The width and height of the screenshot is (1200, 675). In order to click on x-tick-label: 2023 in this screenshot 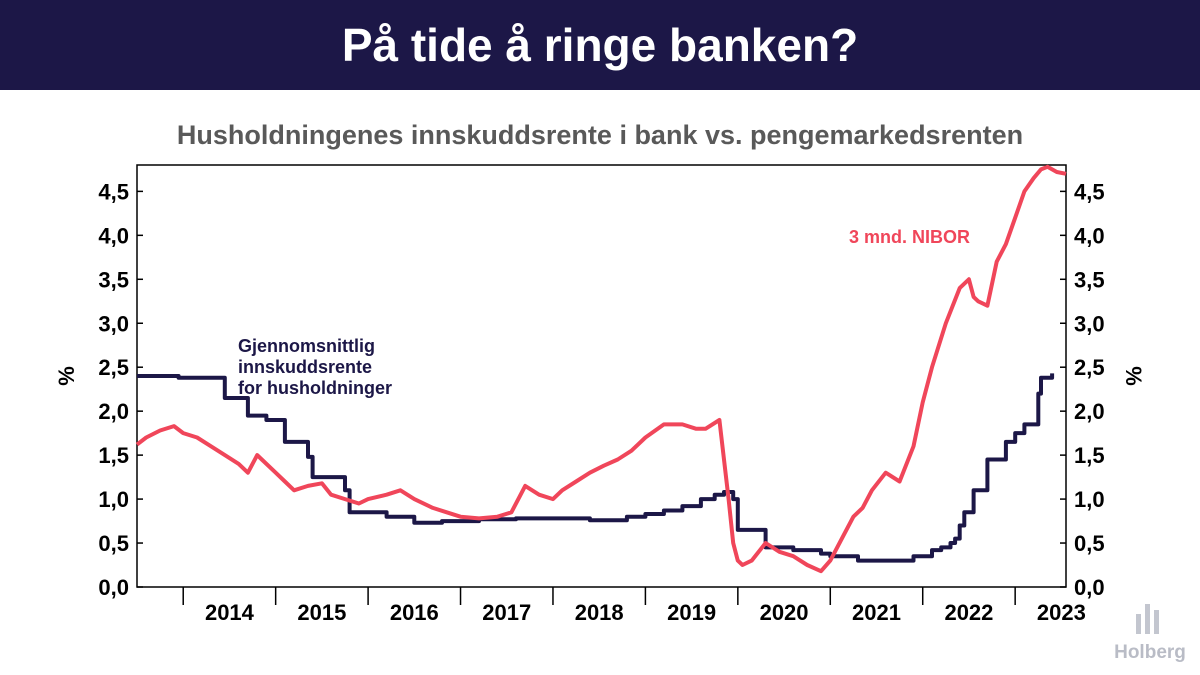, I will do `click(1061, 612)`.